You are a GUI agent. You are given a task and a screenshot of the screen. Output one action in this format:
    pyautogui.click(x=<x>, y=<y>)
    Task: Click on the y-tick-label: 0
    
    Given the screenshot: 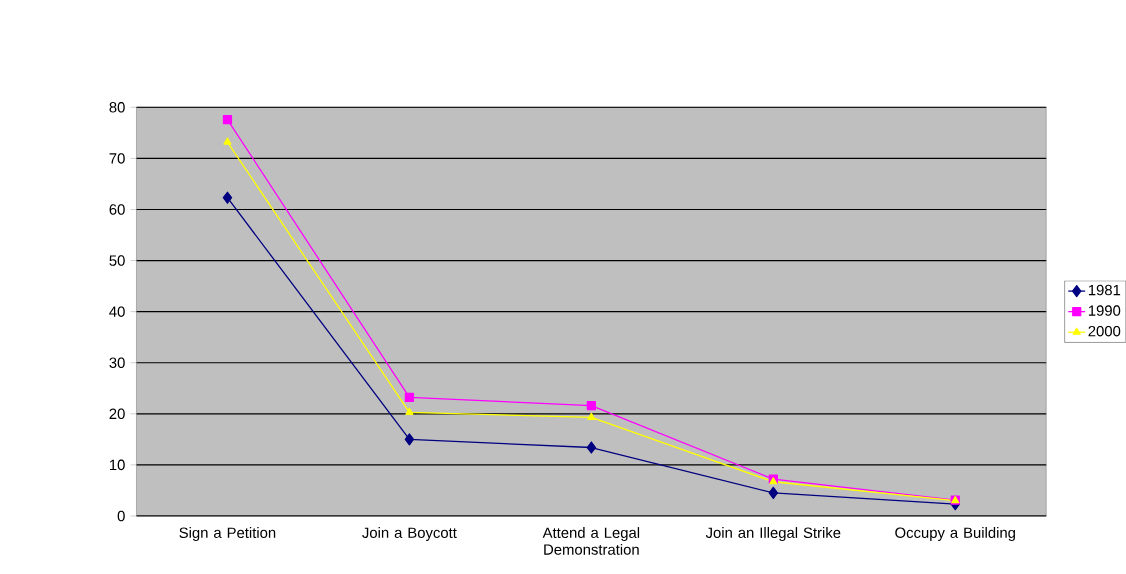 What is the action you would take?
    pyautogui.click(x=121, y=516)
    